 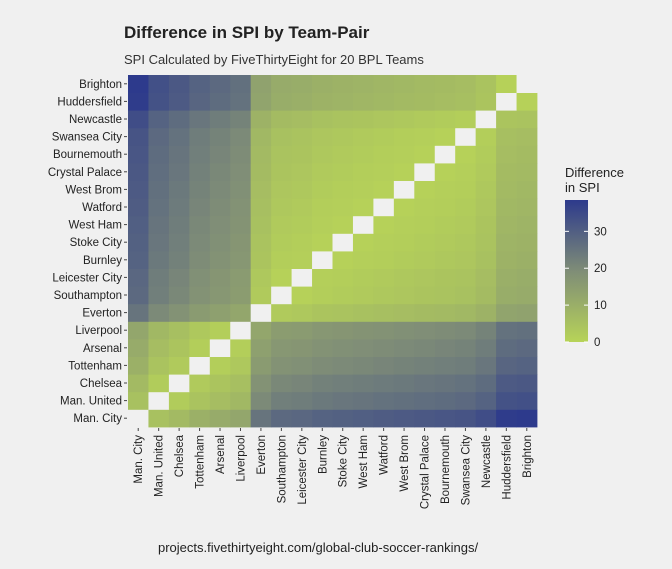 I want to click on legend-tick-label: 0, so click(x=597, y=343).